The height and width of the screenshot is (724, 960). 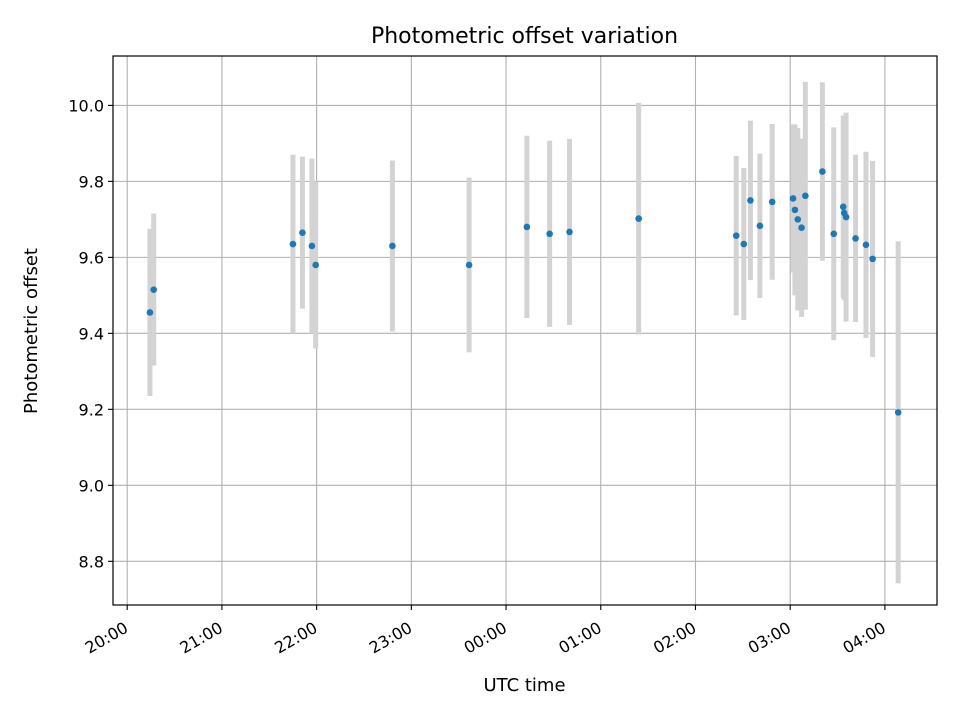 I want to click on y-tick-label: 9.0, so click(x=91, y=485).